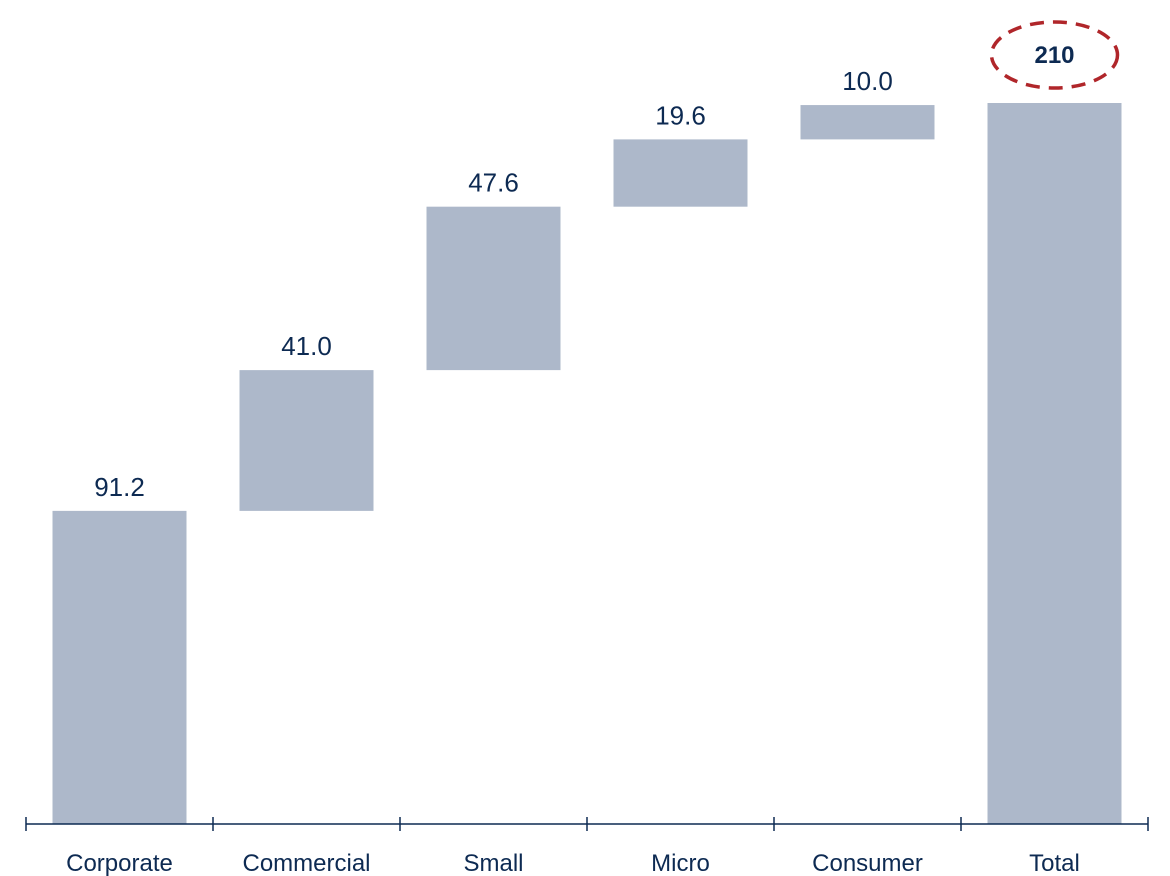  What do you see at coordinates (867, 122) in the screenshot?
I see `bar-consumer` at bounding box center [867, 122].